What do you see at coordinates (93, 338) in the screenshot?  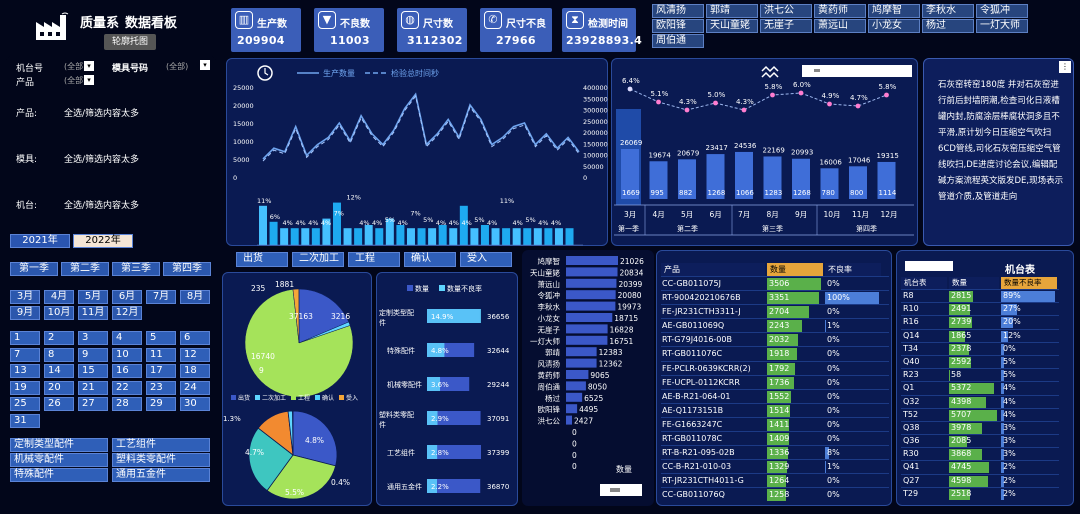 I see `day-button: 3` at bounding box center [93, 338].